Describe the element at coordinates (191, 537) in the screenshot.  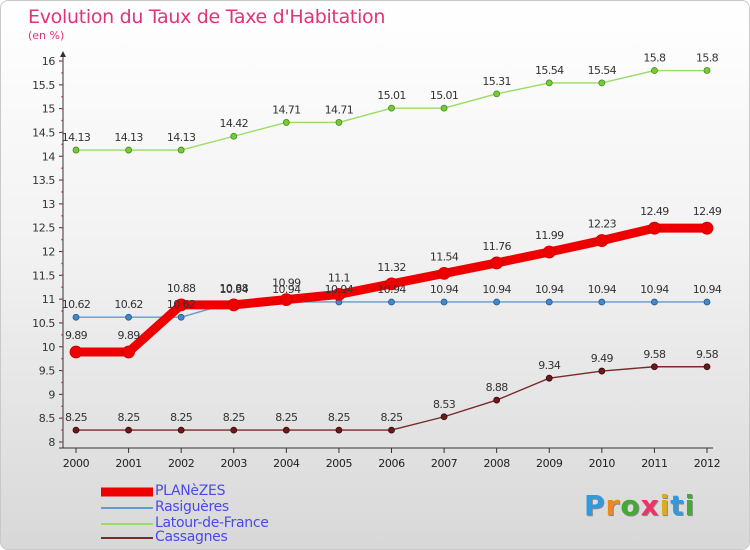
I see `legend-label: Cassagnes` at that location.